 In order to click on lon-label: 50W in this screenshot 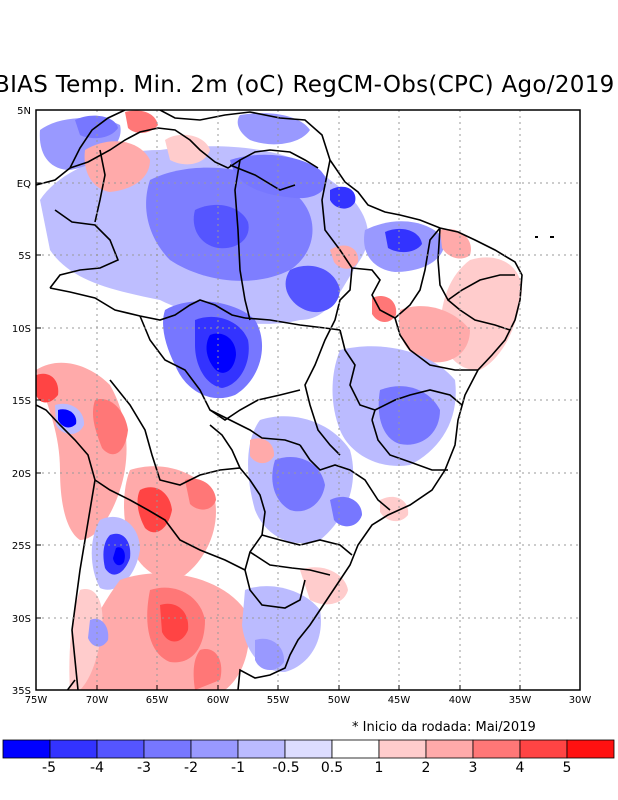, I will do `click(339, 700)`.